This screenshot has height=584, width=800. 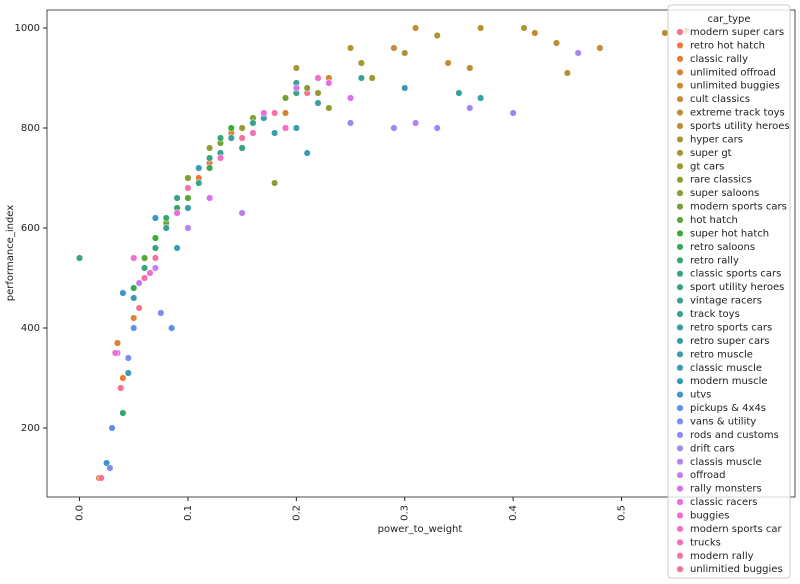 What do you see at coordinates (719, 59) in the screenshot?
I see `legend-label: classic rally` at bounding box center [719, 59].